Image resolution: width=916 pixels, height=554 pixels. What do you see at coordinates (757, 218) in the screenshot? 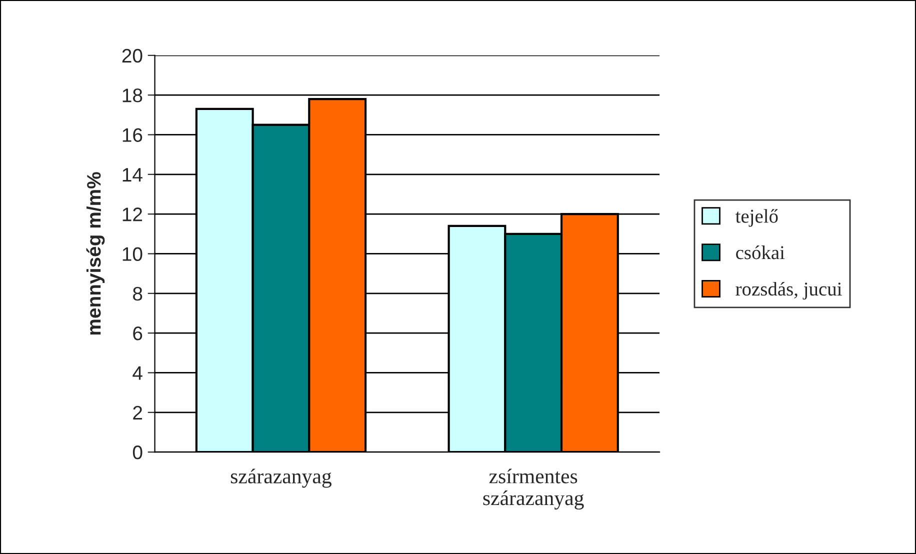
I see `legend-label: tejelő` at bounding box center [757, 218].